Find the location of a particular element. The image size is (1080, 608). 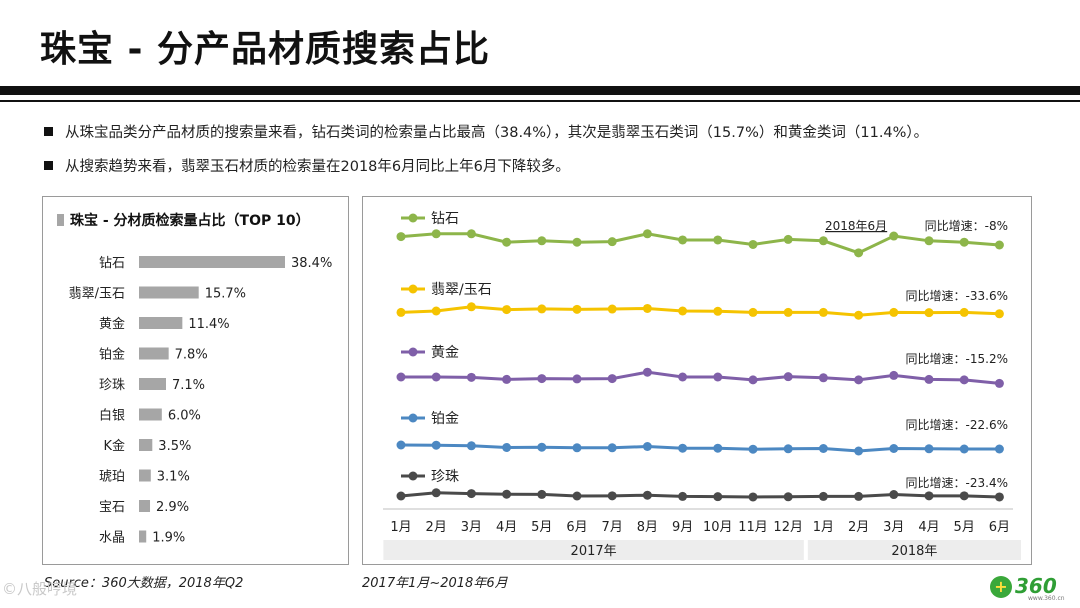

legend-label: 珍珠 is located at coordinates (445, 477).